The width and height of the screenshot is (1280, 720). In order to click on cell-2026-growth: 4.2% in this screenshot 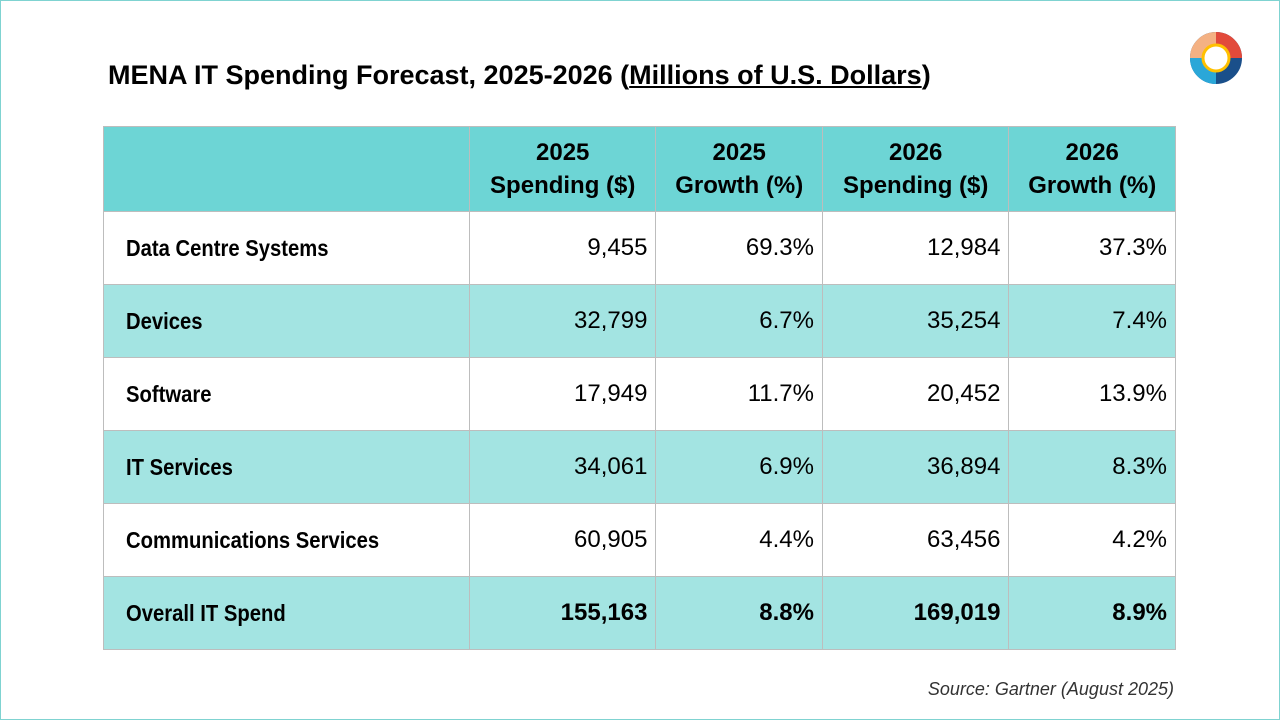, I will do `click(1092, 540)`.